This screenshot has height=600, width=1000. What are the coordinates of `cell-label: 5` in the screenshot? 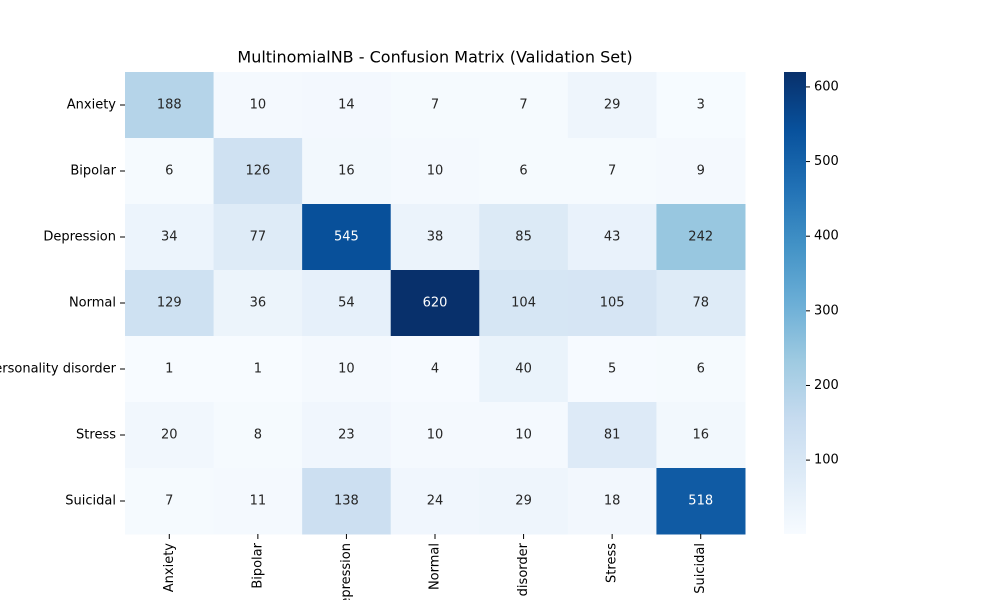 It's located at (612, 369).